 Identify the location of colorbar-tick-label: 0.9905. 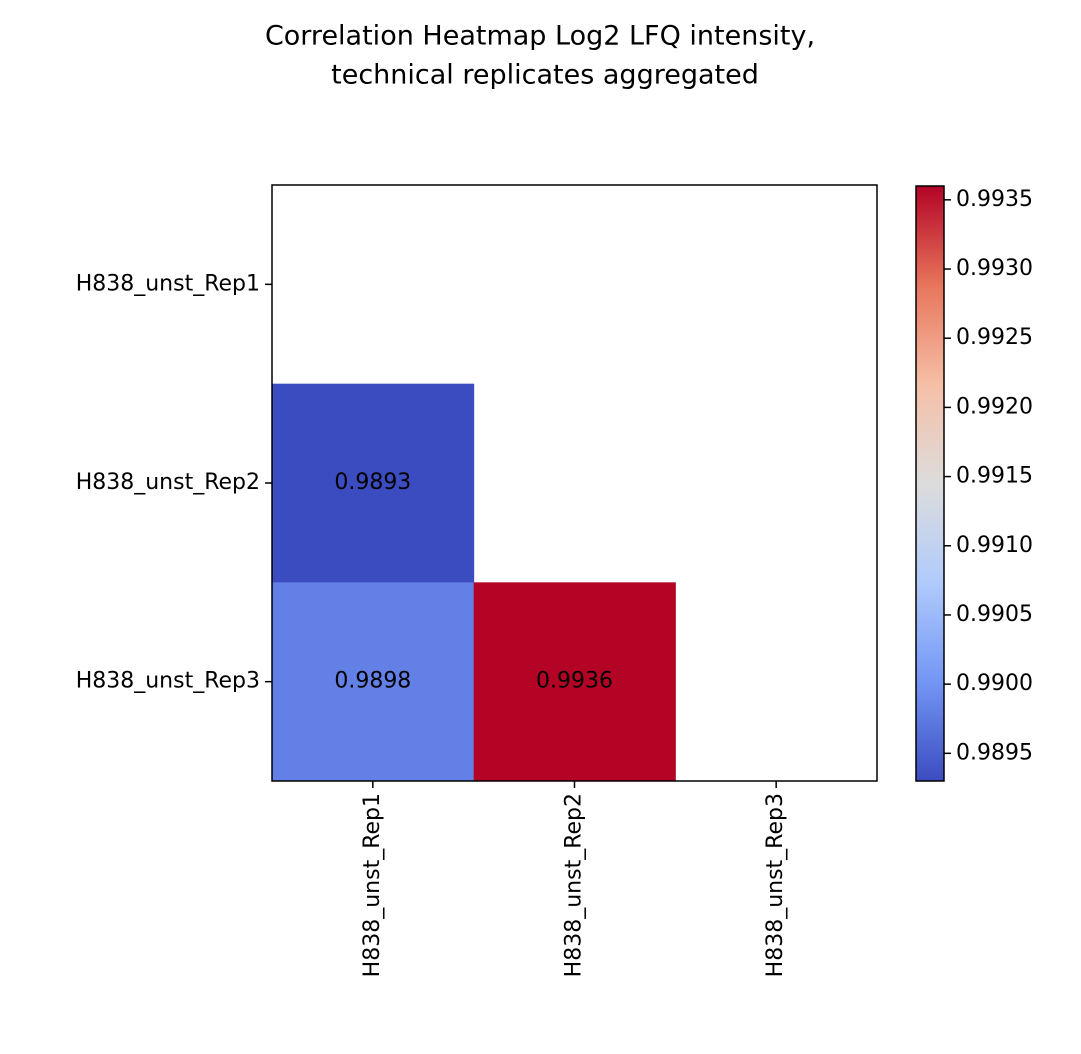
(994, 614).